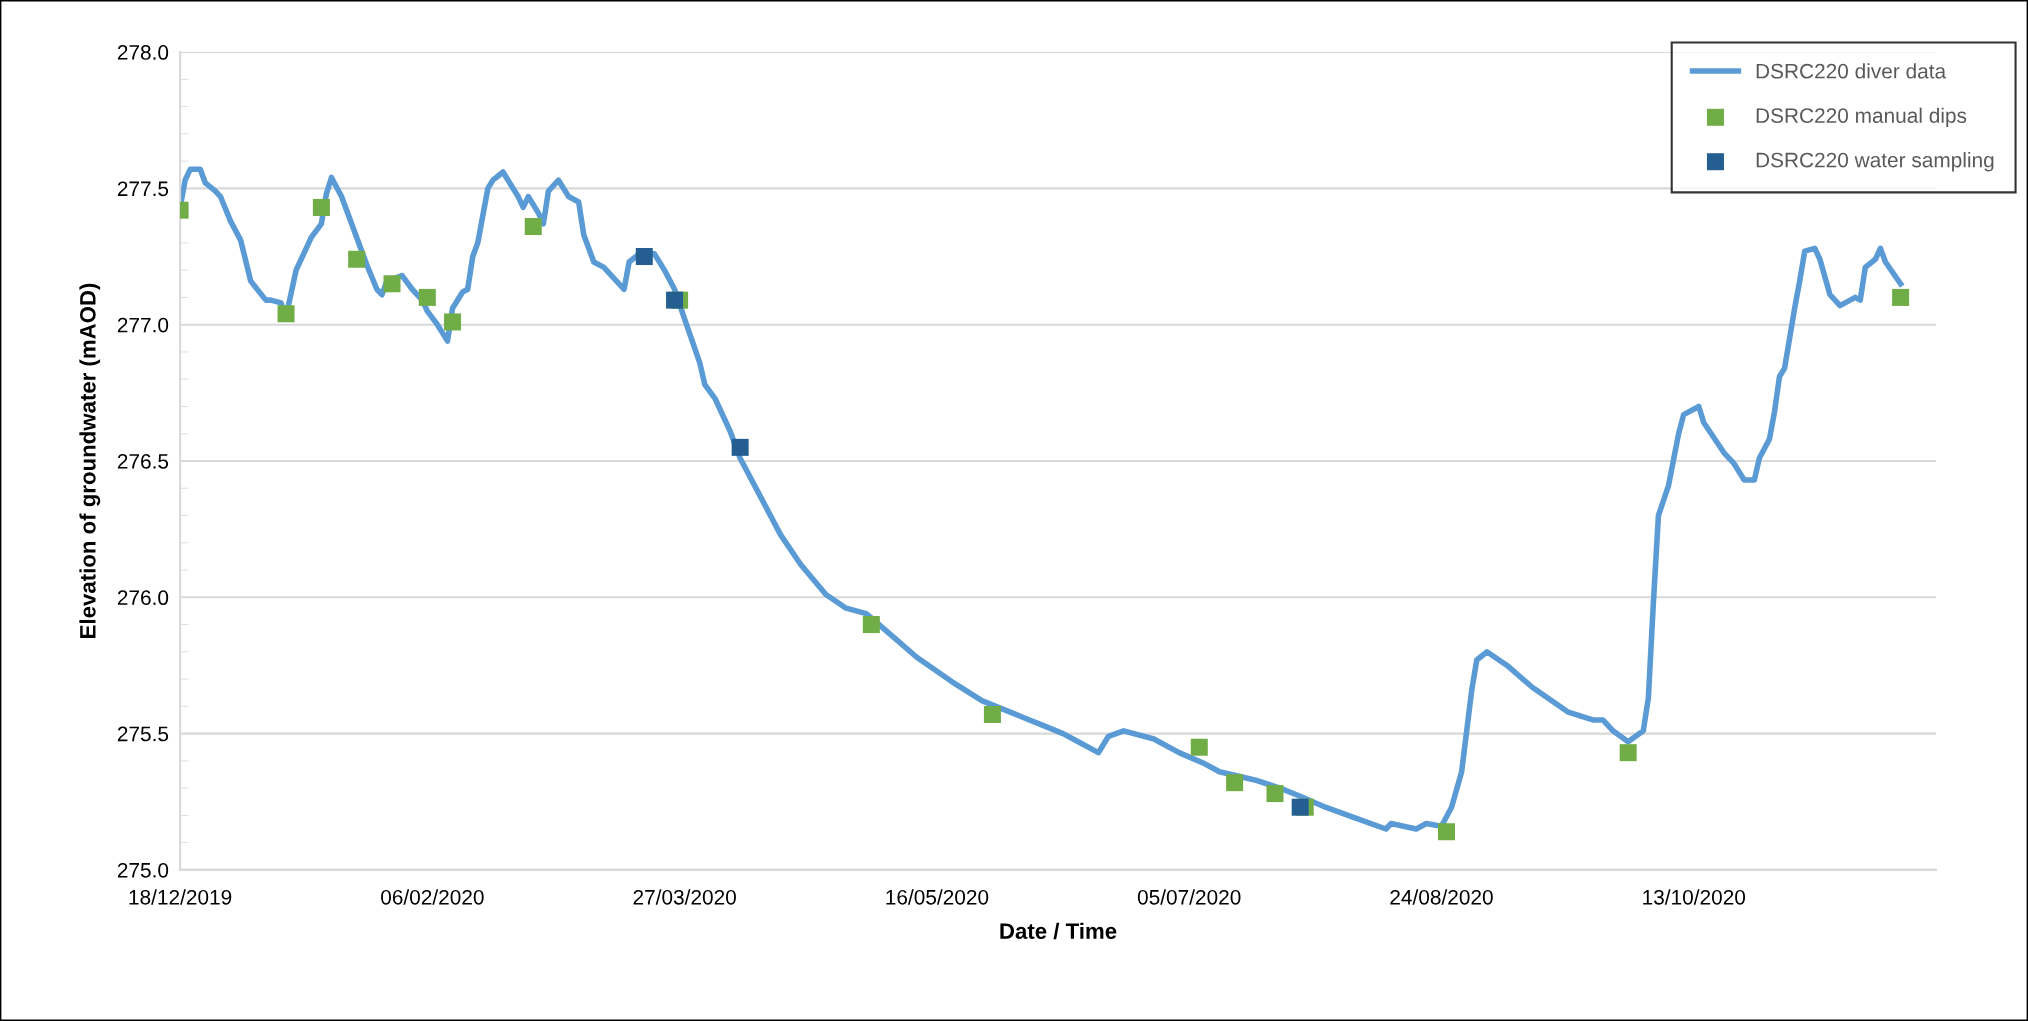 This screenshot has width=2028, height=1021. Describe the element at coordinates (1441, 897) in the screenshot. I see `x-tick-label: 24/08/2020` at that location.